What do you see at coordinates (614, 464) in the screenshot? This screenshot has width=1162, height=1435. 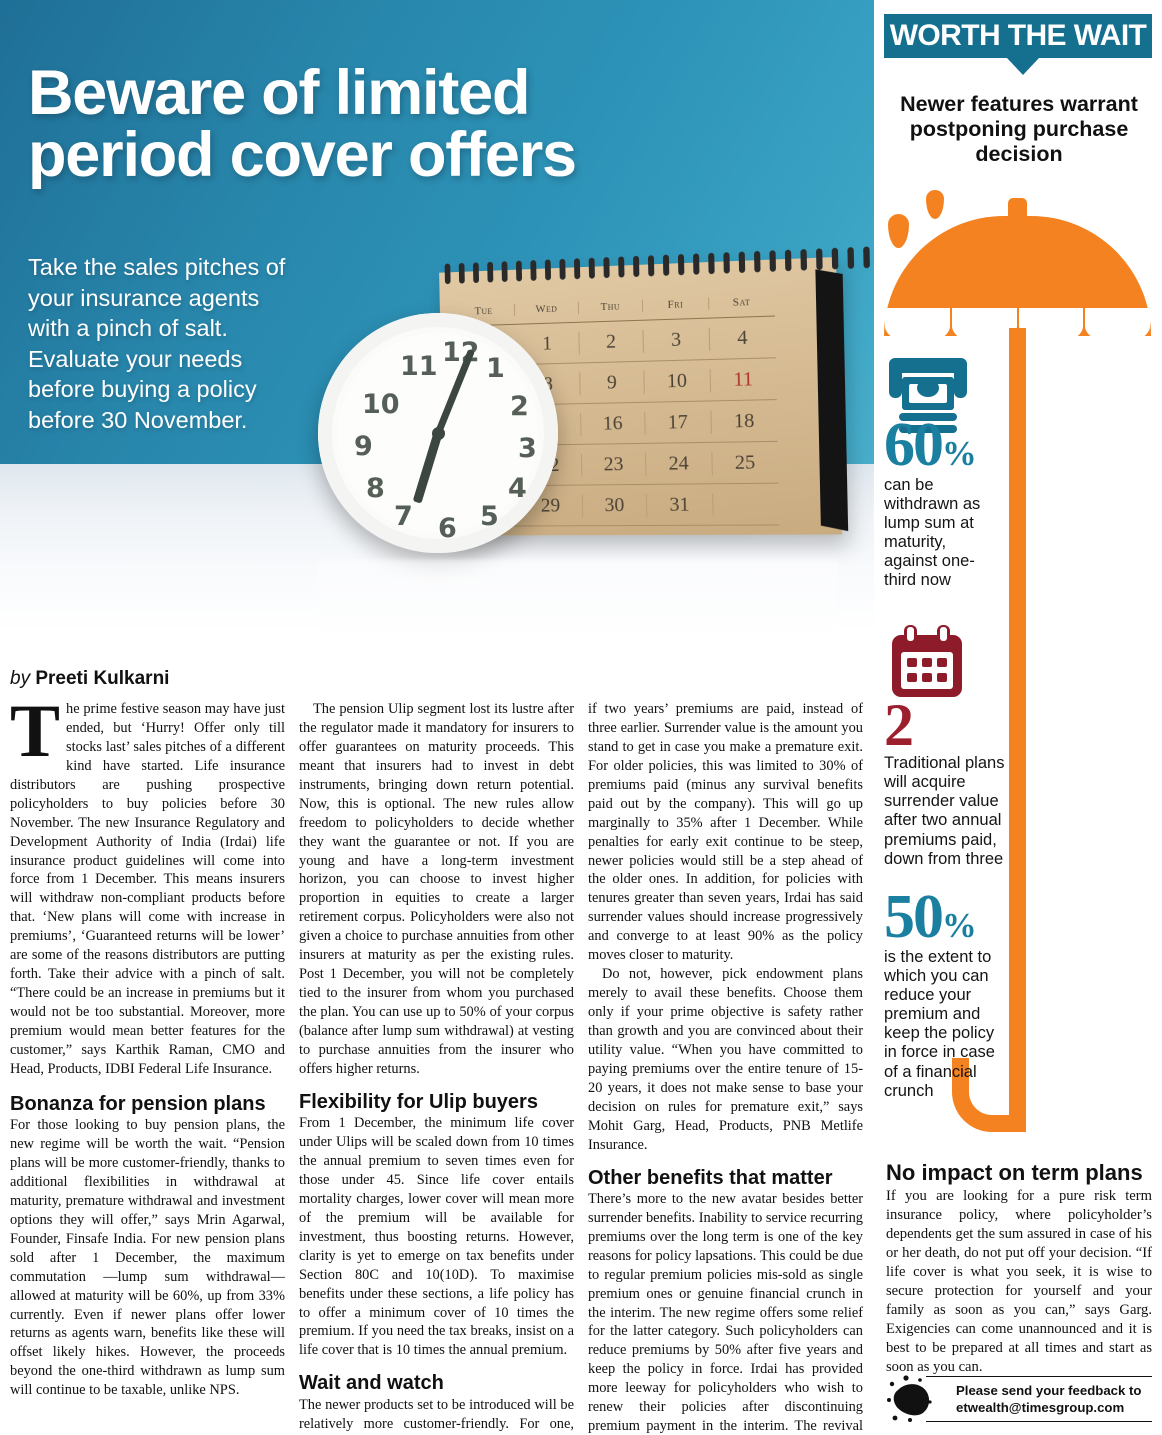 I see `calendar-date: 23` at bounding box center [614, 464].